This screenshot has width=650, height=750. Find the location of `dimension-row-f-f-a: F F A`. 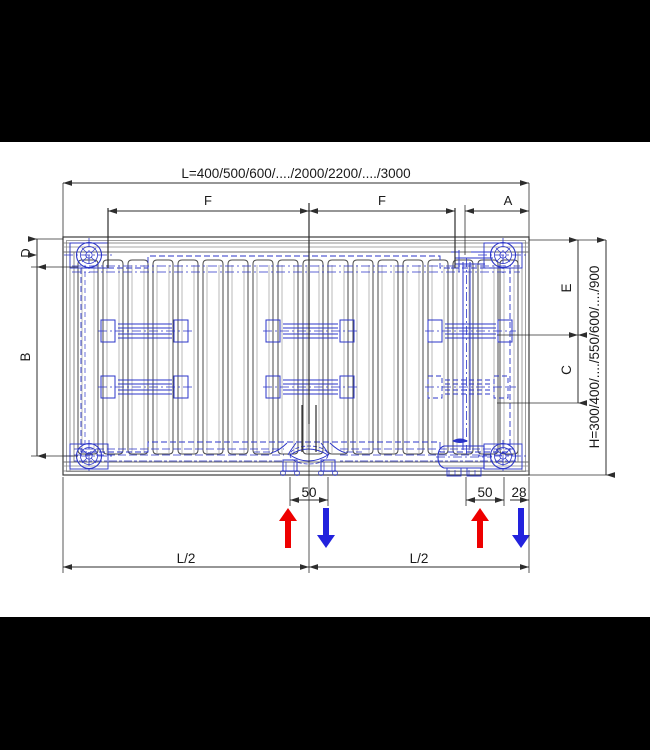

dimension-row-f-f-a: F F A is located at coordinates (318, 224).